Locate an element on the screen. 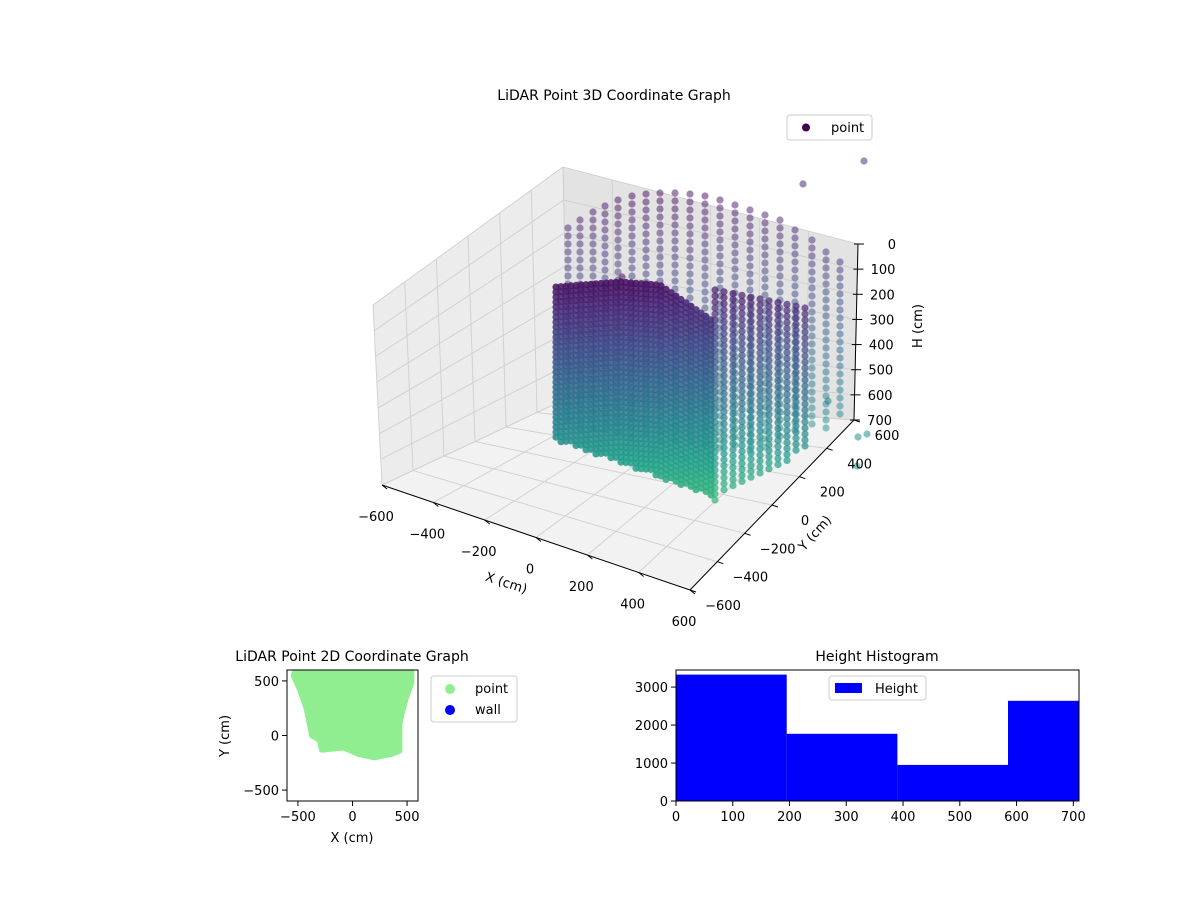  z-tick-label: 200 is located at coordinates (882, 295).